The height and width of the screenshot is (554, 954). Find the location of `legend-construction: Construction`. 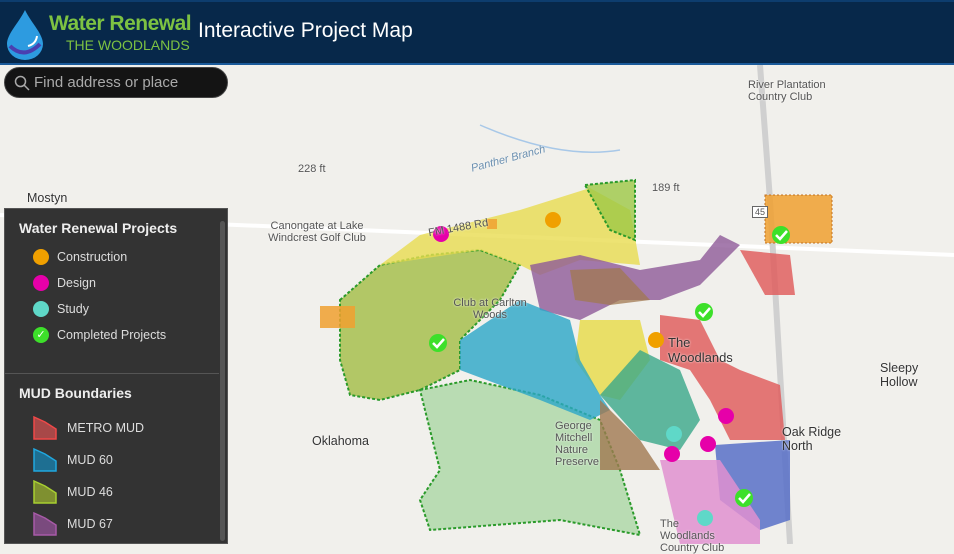

legend-construction: Construction is located at coordinates (80, 257).